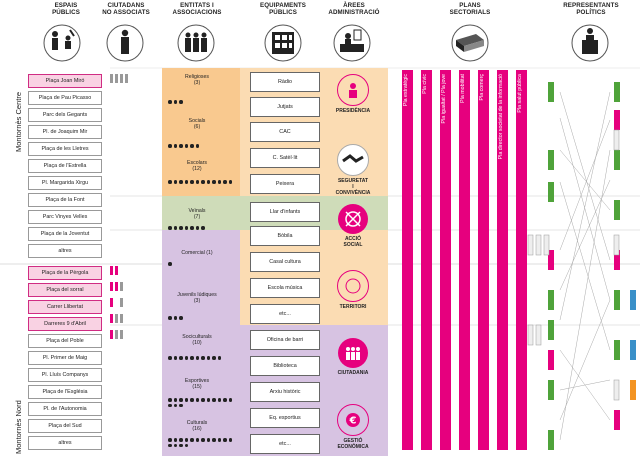  What do you see at coordinates (483, 260) in the screenshot?
I see `pla-bar: Pla comerç` at bounding box center [483, 260].